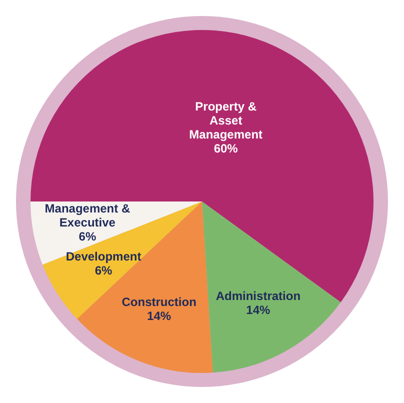  I want to click on slice-label: Property & Asset Management, so click(226, 120).